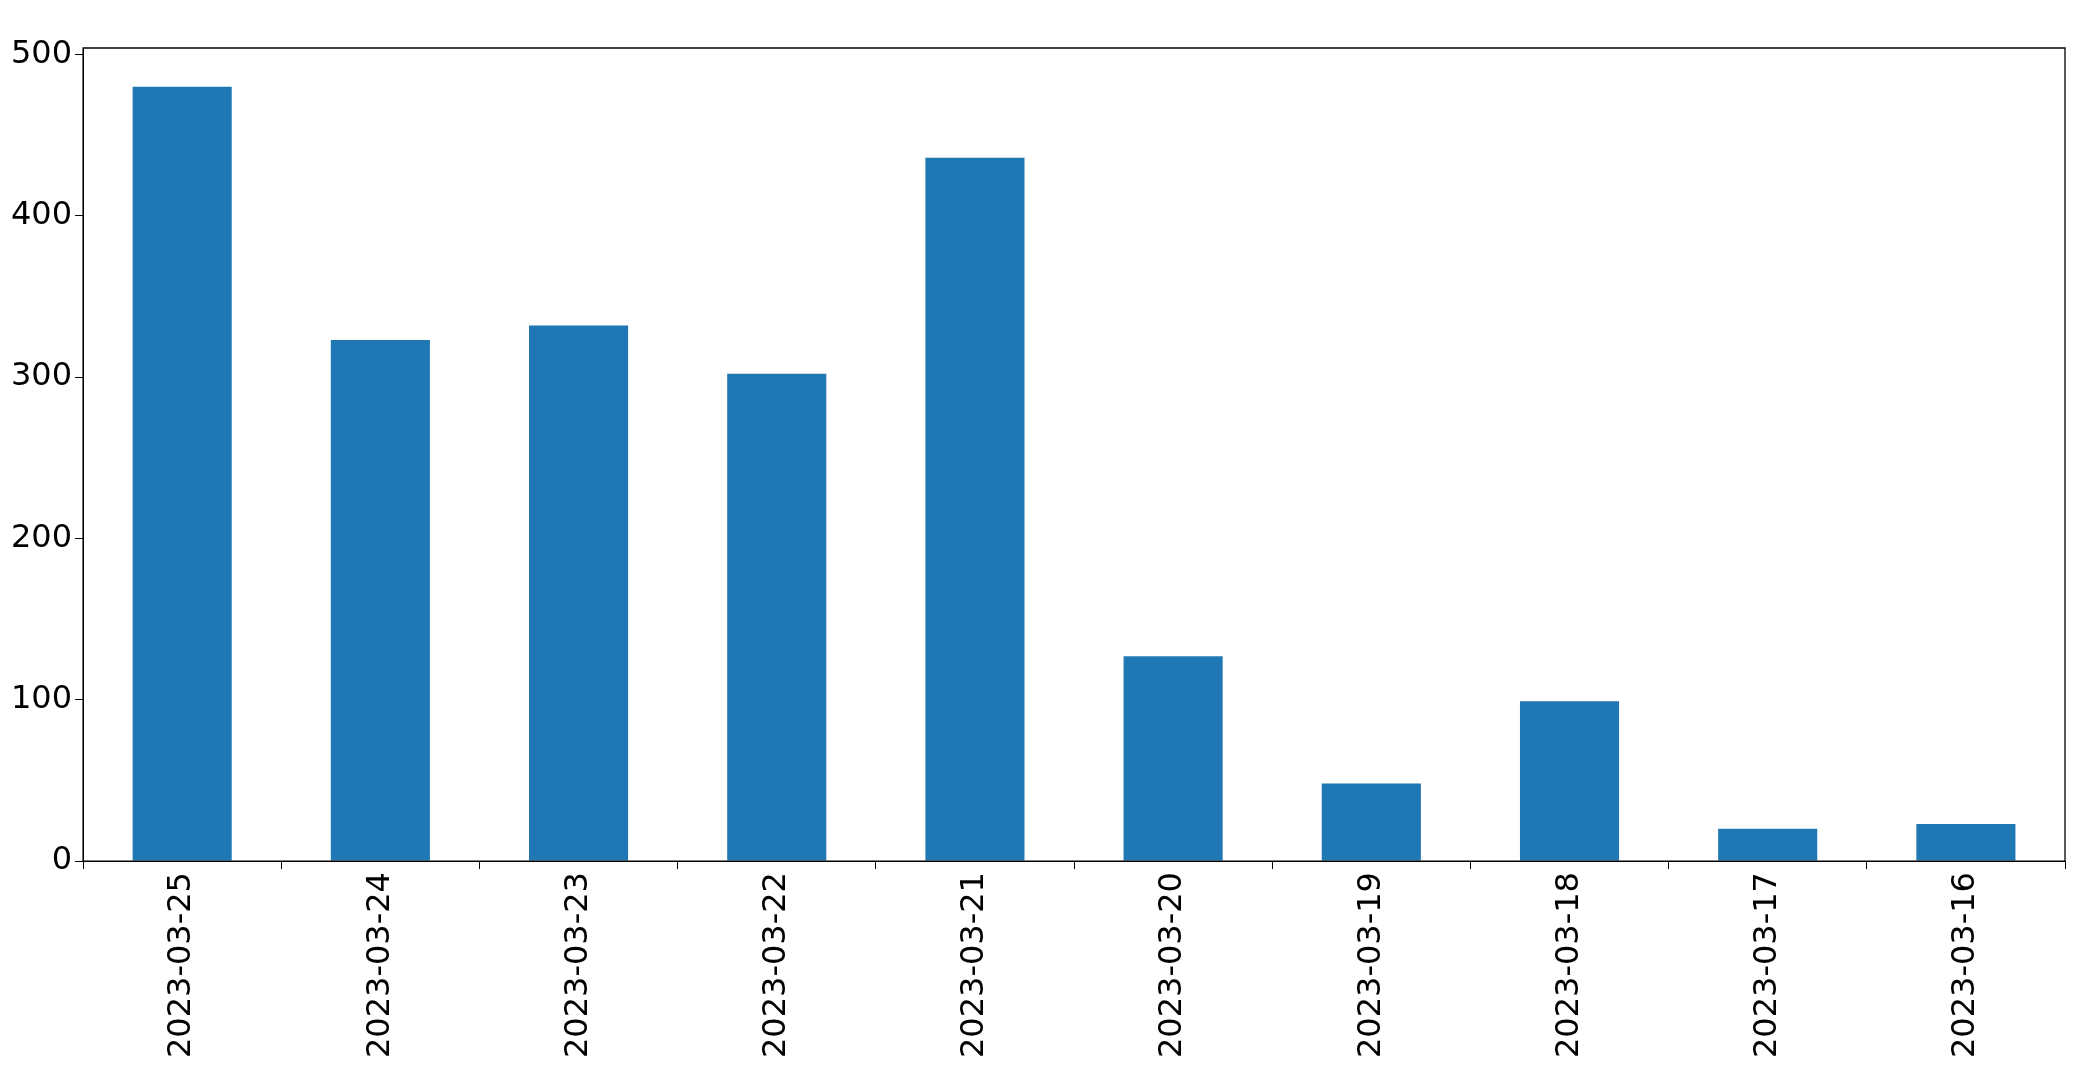 The width and height of the screenshot is (2093, 1069). Describe the element at coordinates (42, 51) in the screenshot. I see `y-tick-label: 500` at that location.